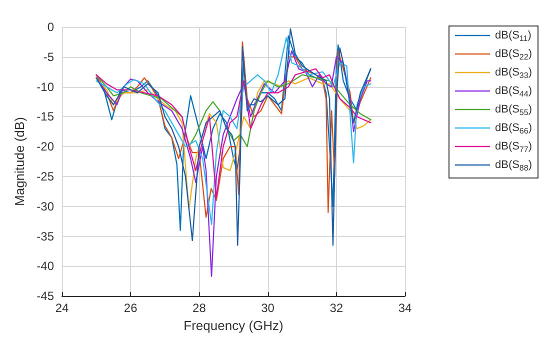 The width and height of the screenshot is (560, 337). Describe the element at coordinates (45, 147) in the screenshot. I see `y-tick-label: -20` at that location.